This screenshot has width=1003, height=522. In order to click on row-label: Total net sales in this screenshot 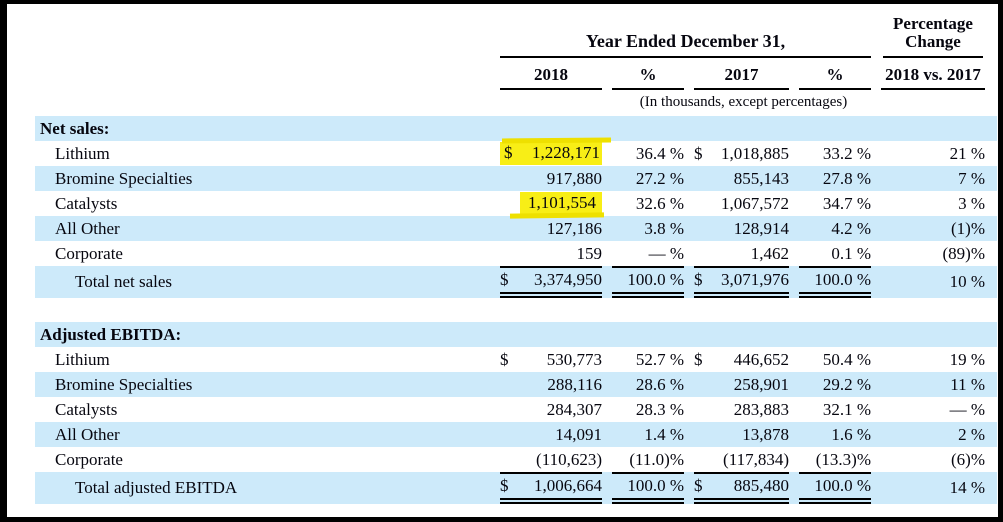, I will do `click(124, 281)`.